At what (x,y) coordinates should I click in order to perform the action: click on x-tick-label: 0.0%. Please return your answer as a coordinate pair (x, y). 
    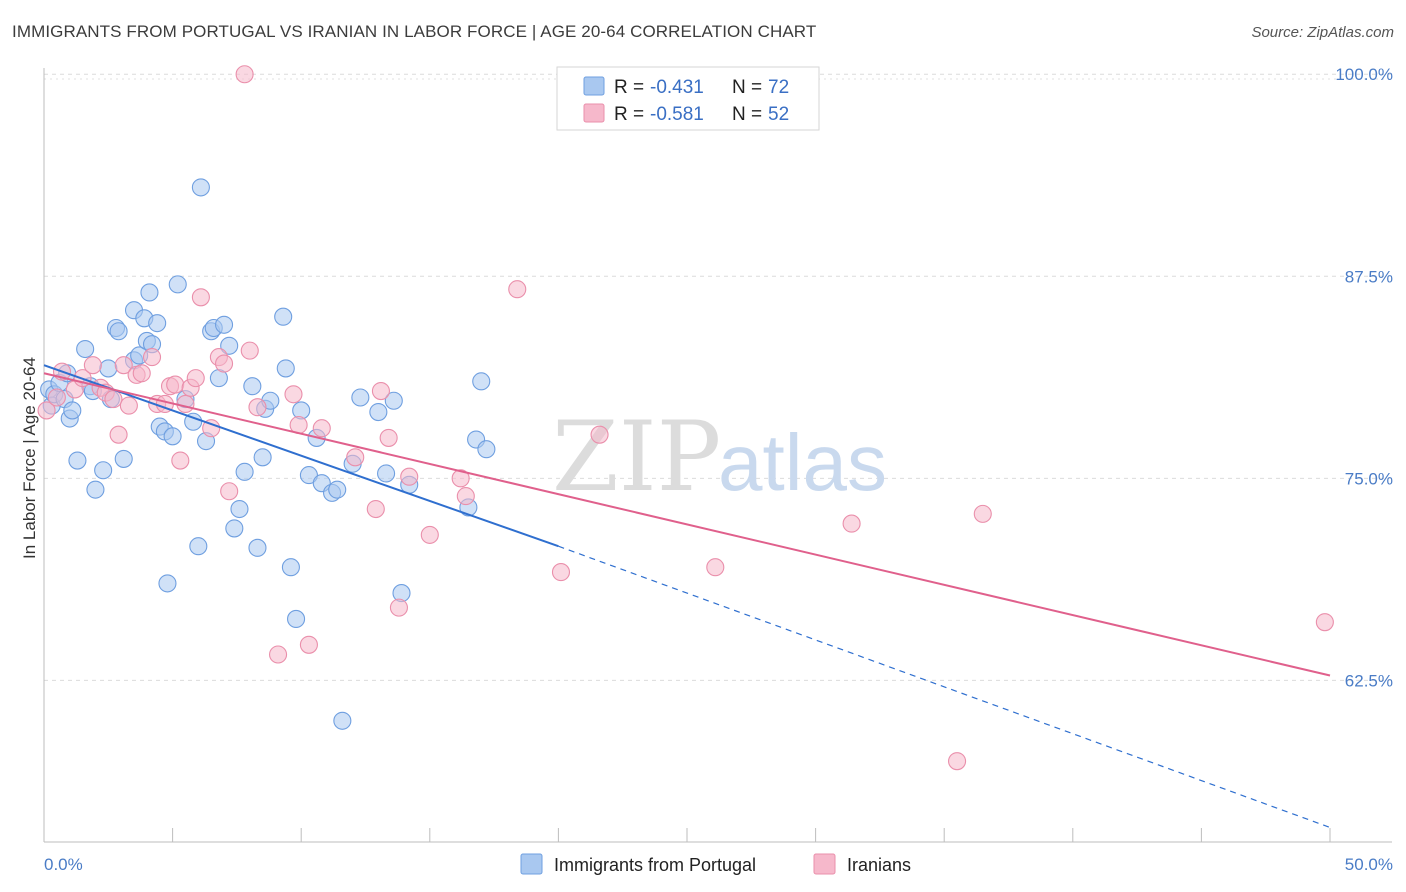
    Looking at the image, I should click on (63, 864).